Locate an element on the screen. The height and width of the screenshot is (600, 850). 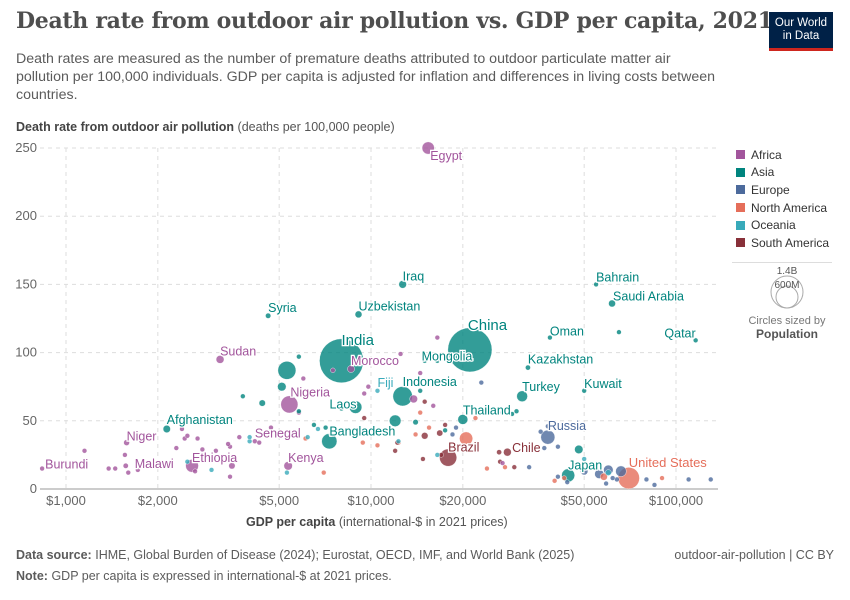
x-tick-label: $100,000 is located at coordinates (676, 500).